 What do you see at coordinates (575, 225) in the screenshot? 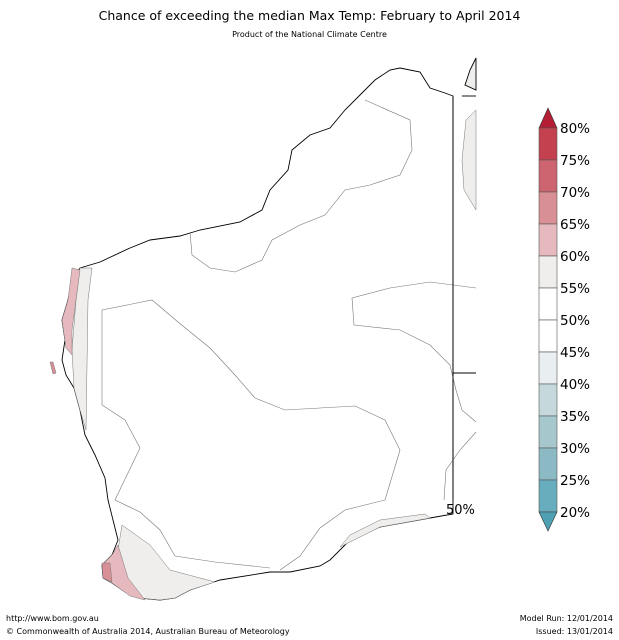
I see `colorbar-tick-label: 65%` at bounding box center [575, 225].